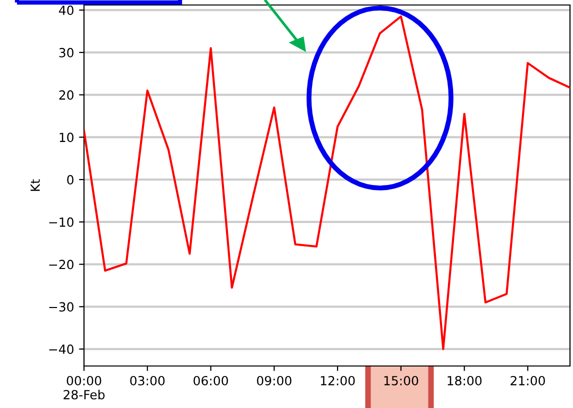  What do you see at coordinates (211, 381) in the screenshot?
I see `x-tick-label: 06:00` at bounding box center [211, 381].